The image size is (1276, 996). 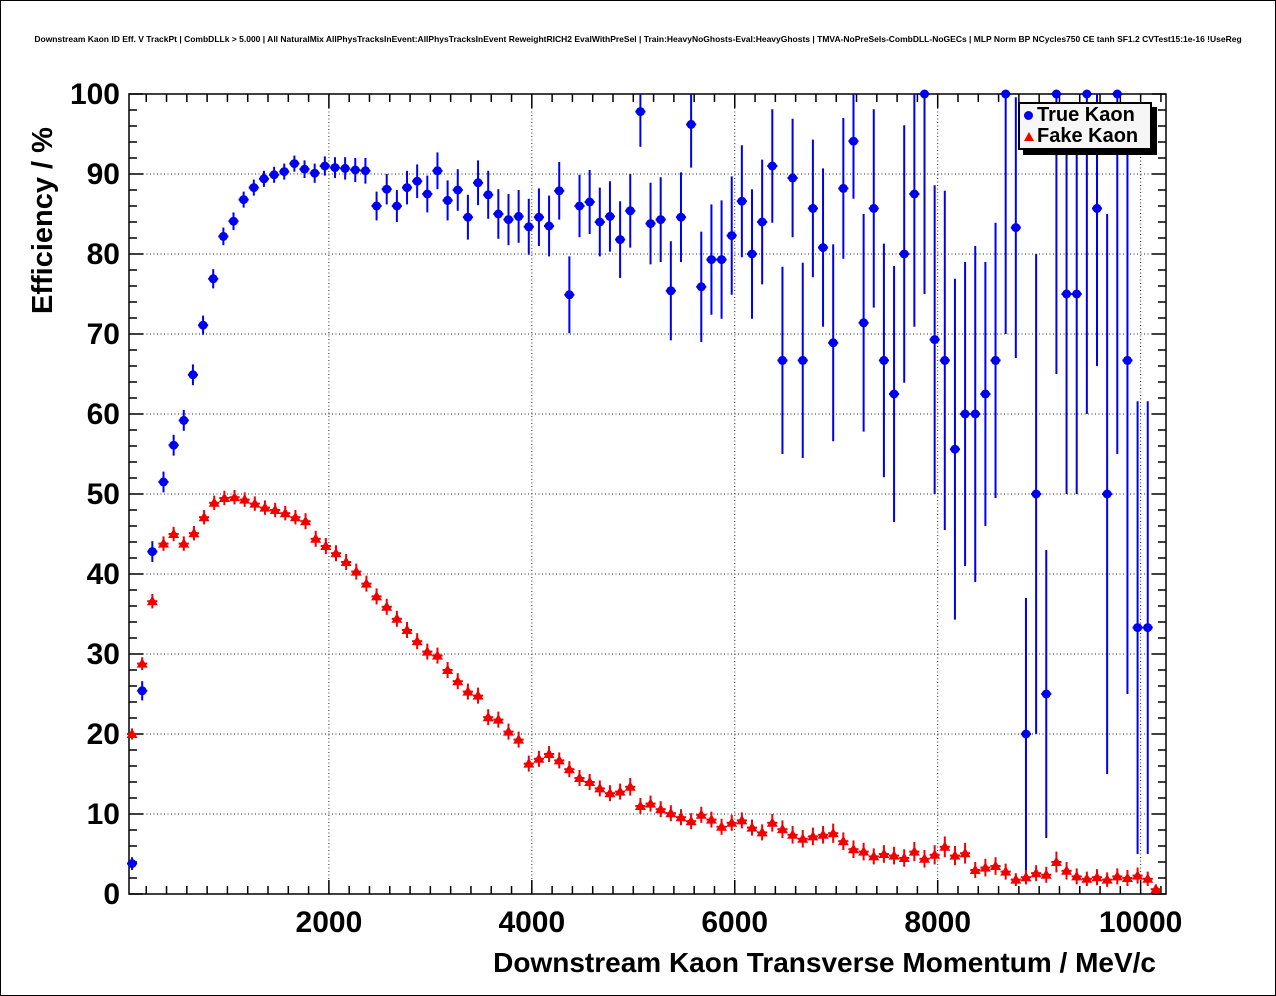 What do you see at coordinates (103, 494) in the screenshot?
I see `svg-text: 50` at bounding box center [103, 494].